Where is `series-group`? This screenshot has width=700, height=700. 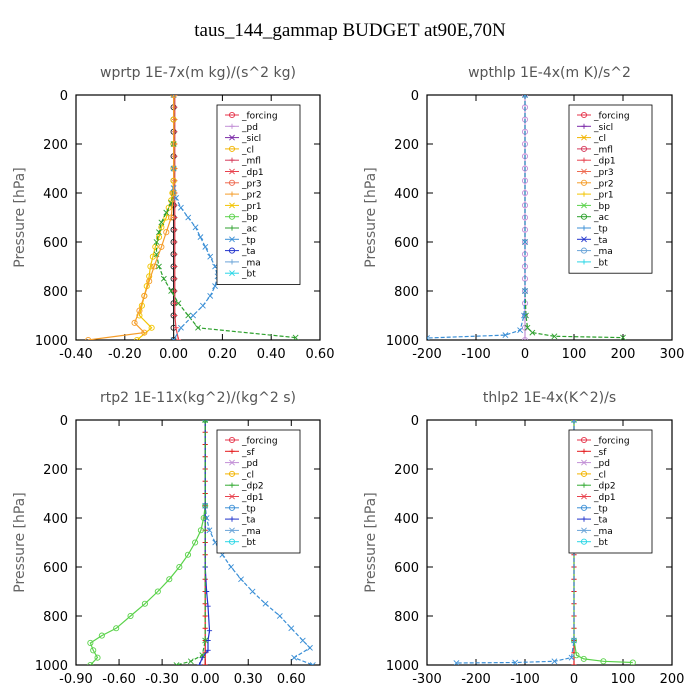
series-group is located at coordinates (526, 217).